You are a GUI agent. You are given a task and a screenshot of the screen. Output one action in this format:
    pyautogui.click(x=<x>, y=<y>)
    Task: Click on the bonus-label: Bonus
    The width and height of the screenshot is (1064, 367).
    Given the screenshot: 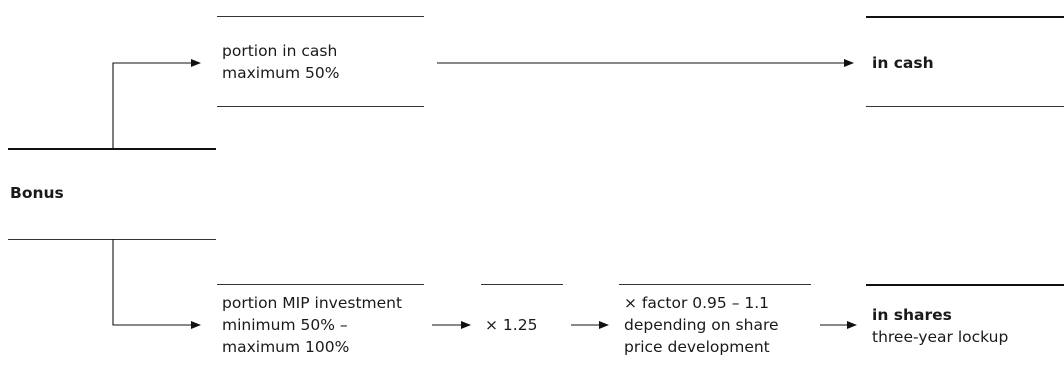 What is the action you would take?
    pyautogui.click(x=37, y=193)
    